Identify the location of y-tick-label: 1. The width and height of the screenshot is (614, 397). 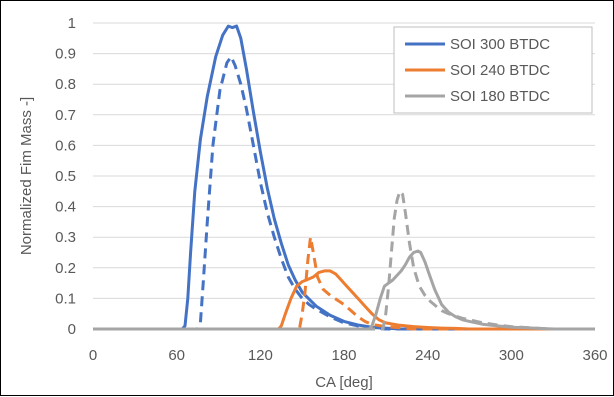
(72, 23).